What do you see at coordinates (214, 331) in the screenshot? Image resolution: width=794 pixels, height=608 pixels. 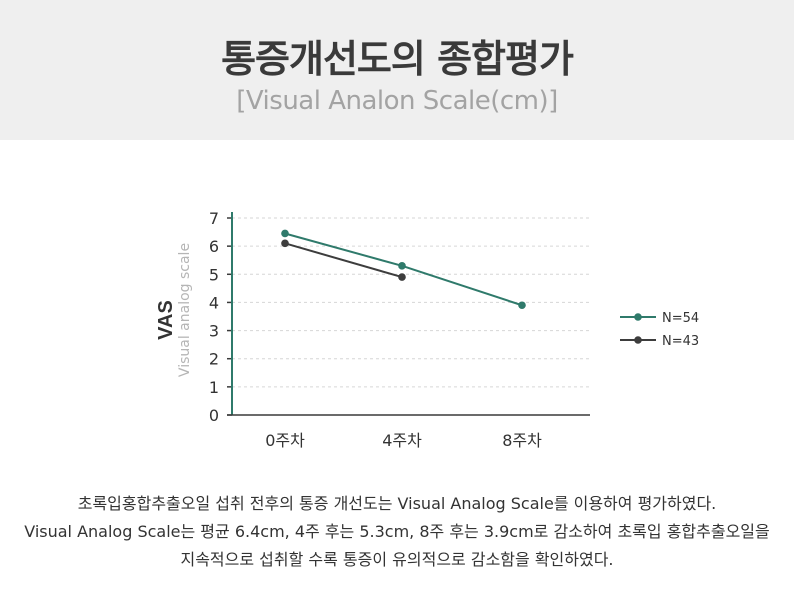 I see `y-tick-label: 3` at bounding box center [214, 331].